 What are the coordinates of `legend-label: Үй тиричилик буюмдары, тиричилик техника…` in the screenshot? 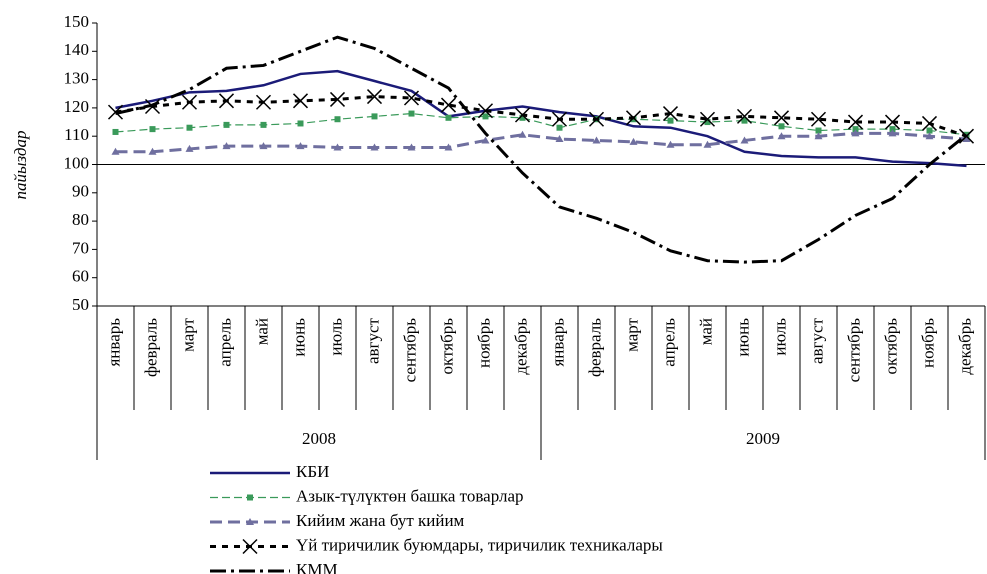 It's located at (479, 544).